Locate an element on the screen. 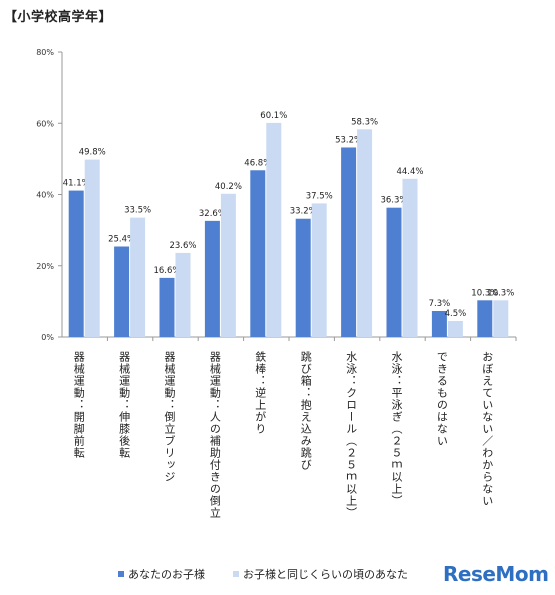  page-title: 【小学校高学年】 is located at coordinates (58, 17).